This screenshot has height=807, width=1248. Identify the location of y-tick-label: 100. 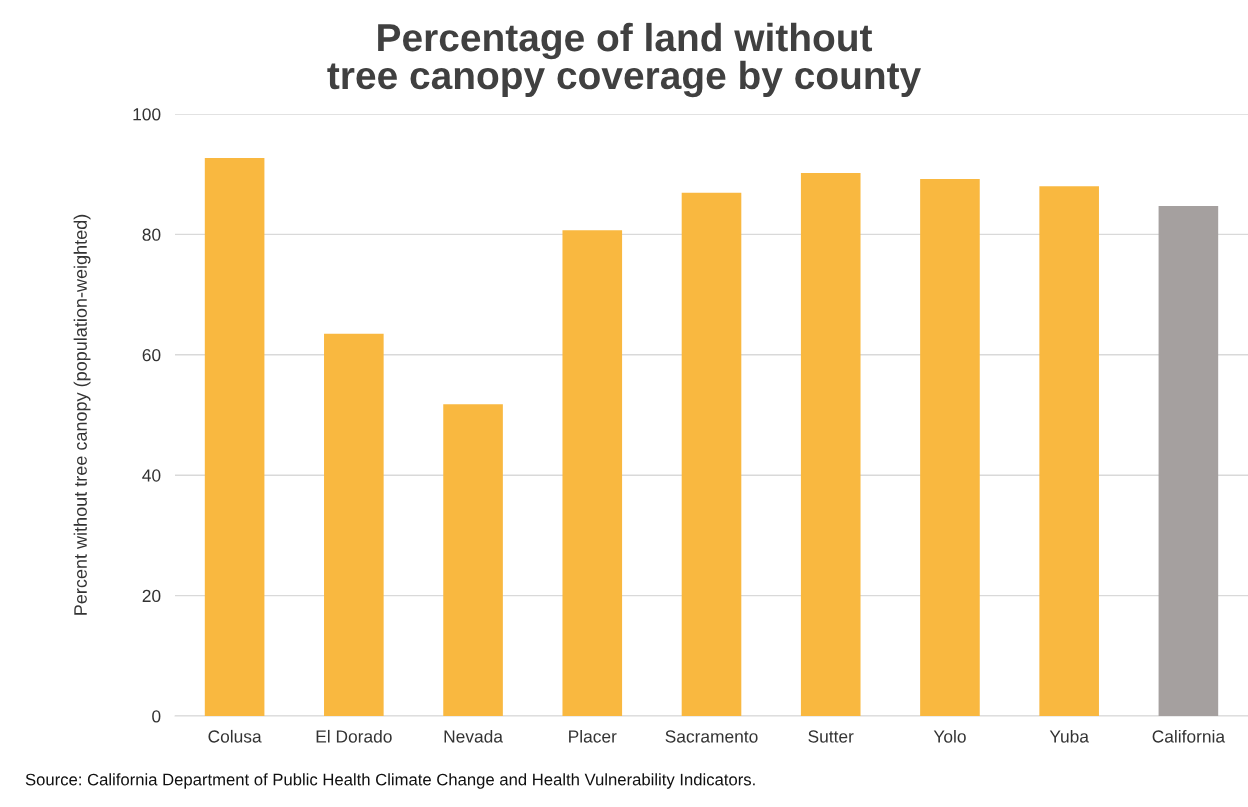
(147, 114).